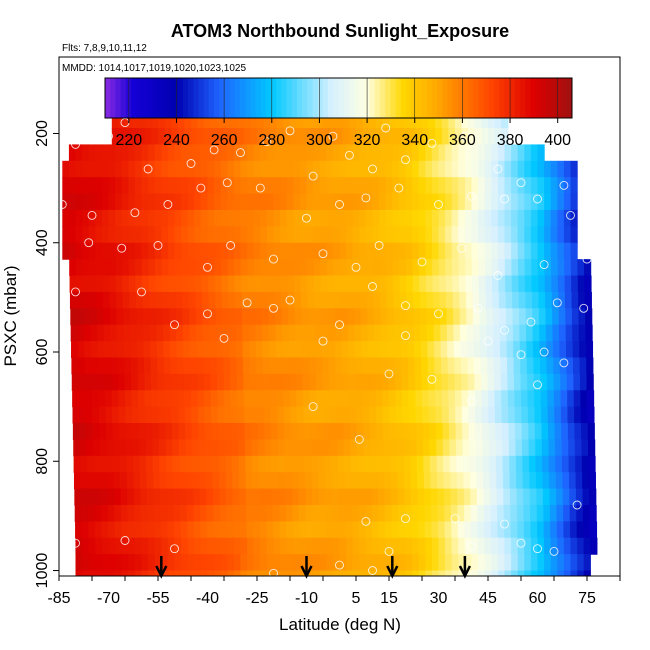 This screenshot has width=650, height=650. What do you see at coordinates (108, 598) in the screenshot?
I see `x-tick-label: -70` at bounding box center [108, 598].